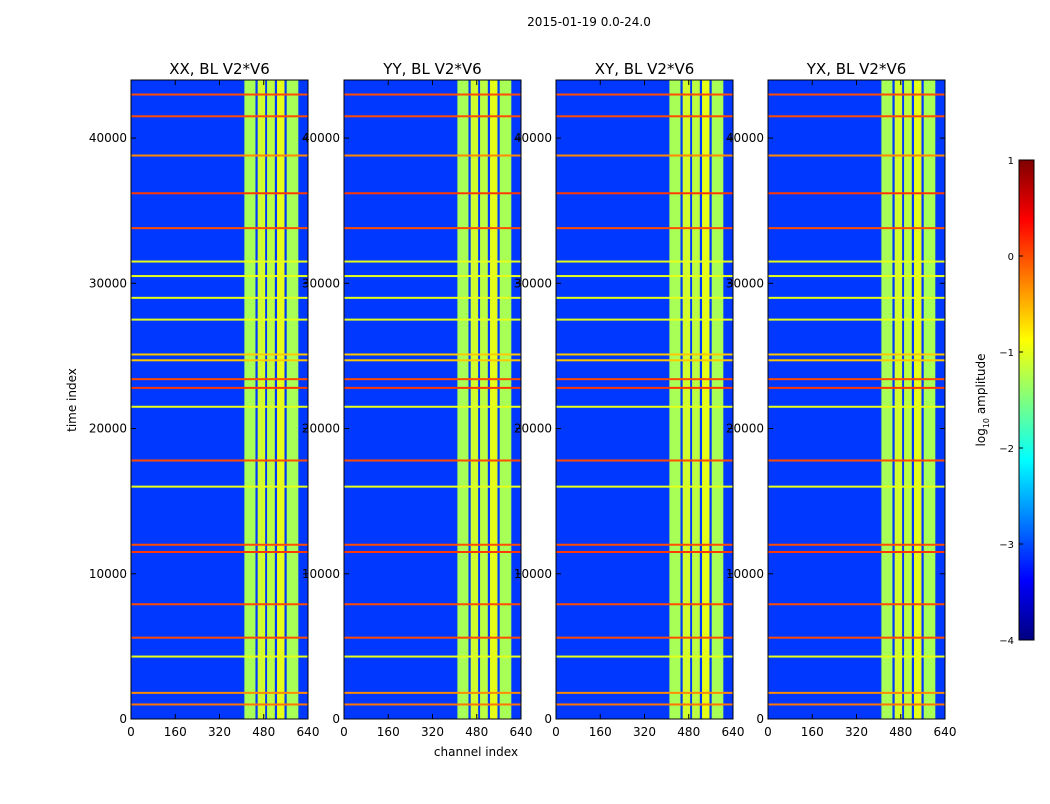 The height and width of the screenshot is (804, 1050). What do you see at coordinates (645, 69) in the screenshot?
I see `panel-title: XY, BL V2*V6` at bounding box center [645, 69].